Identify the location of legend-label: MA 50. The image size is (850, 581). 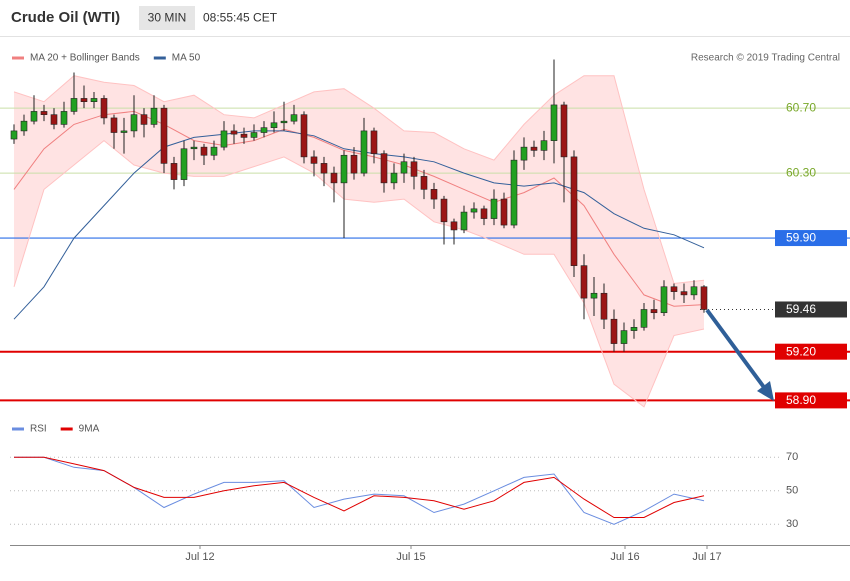
(186, 58).